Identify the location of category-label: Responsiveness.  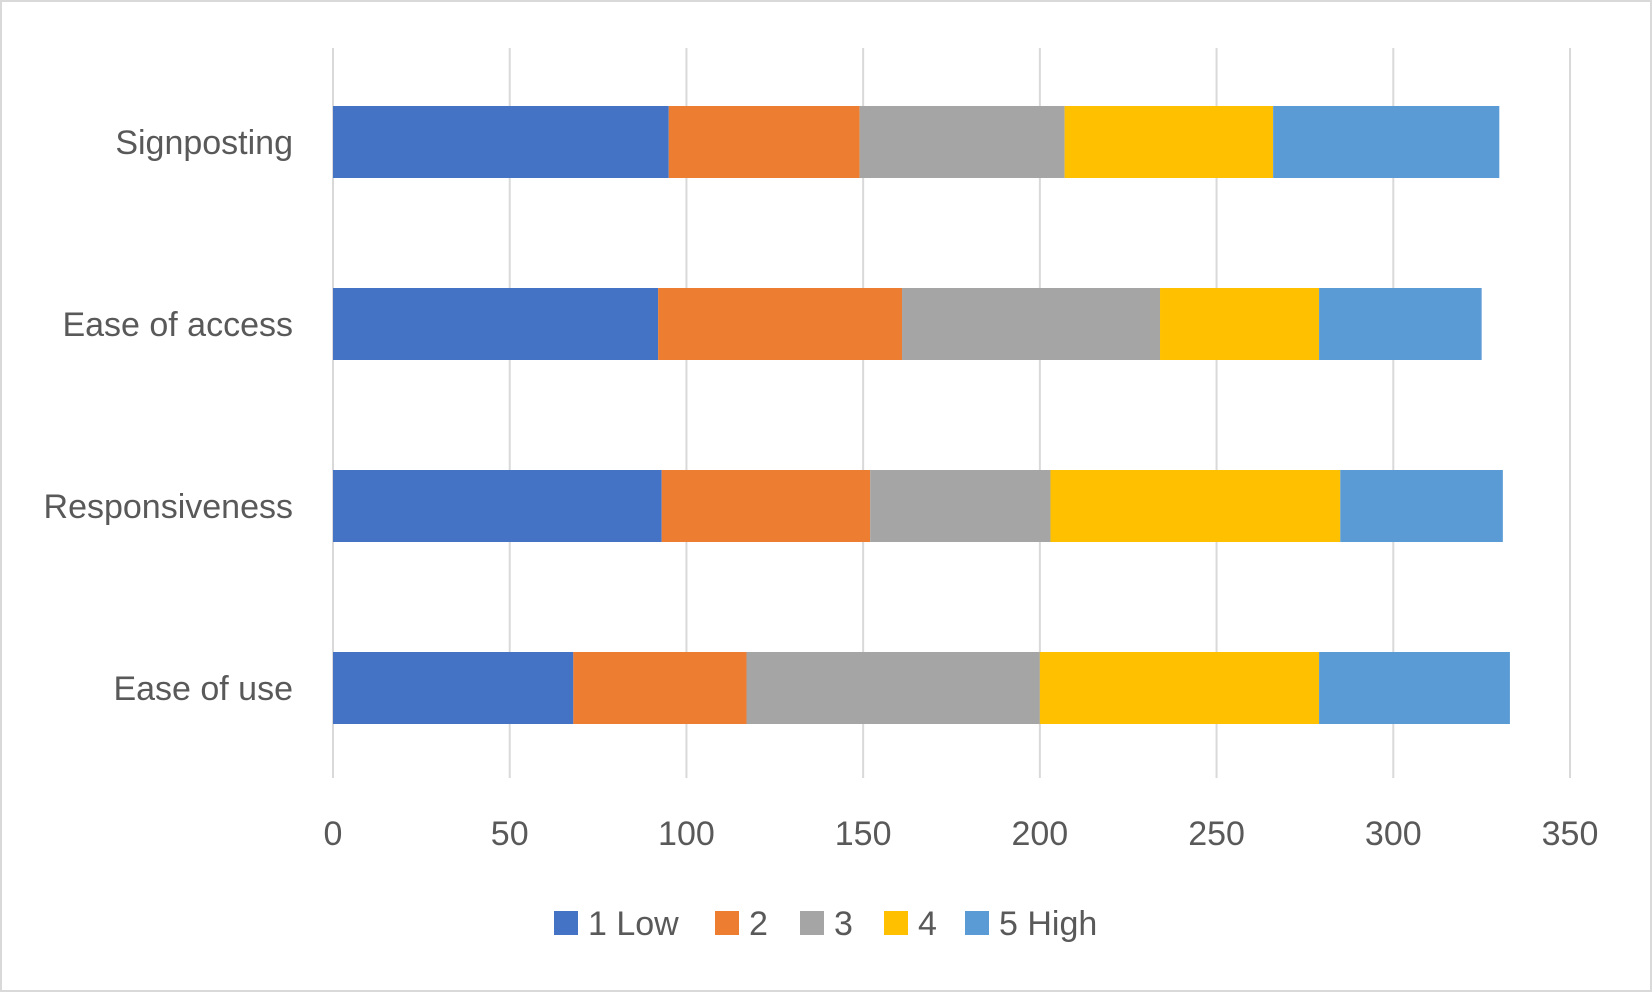
(168, 507).